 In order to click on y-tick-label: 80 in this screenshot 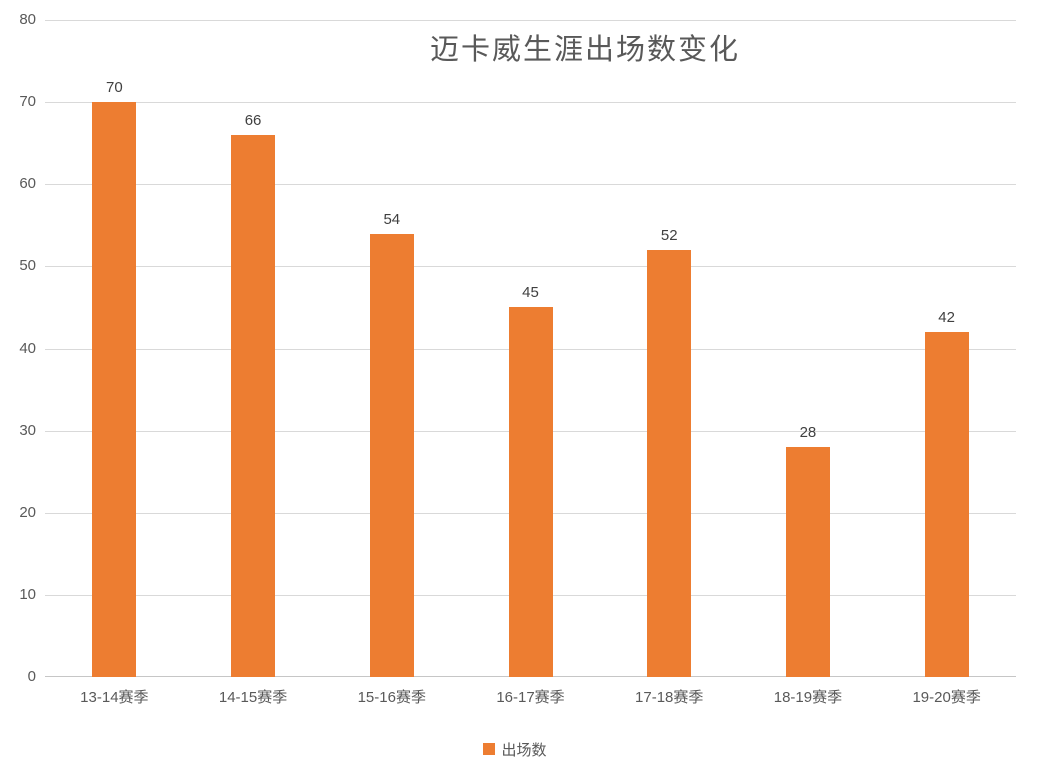, I will do `click(27, 19)`.